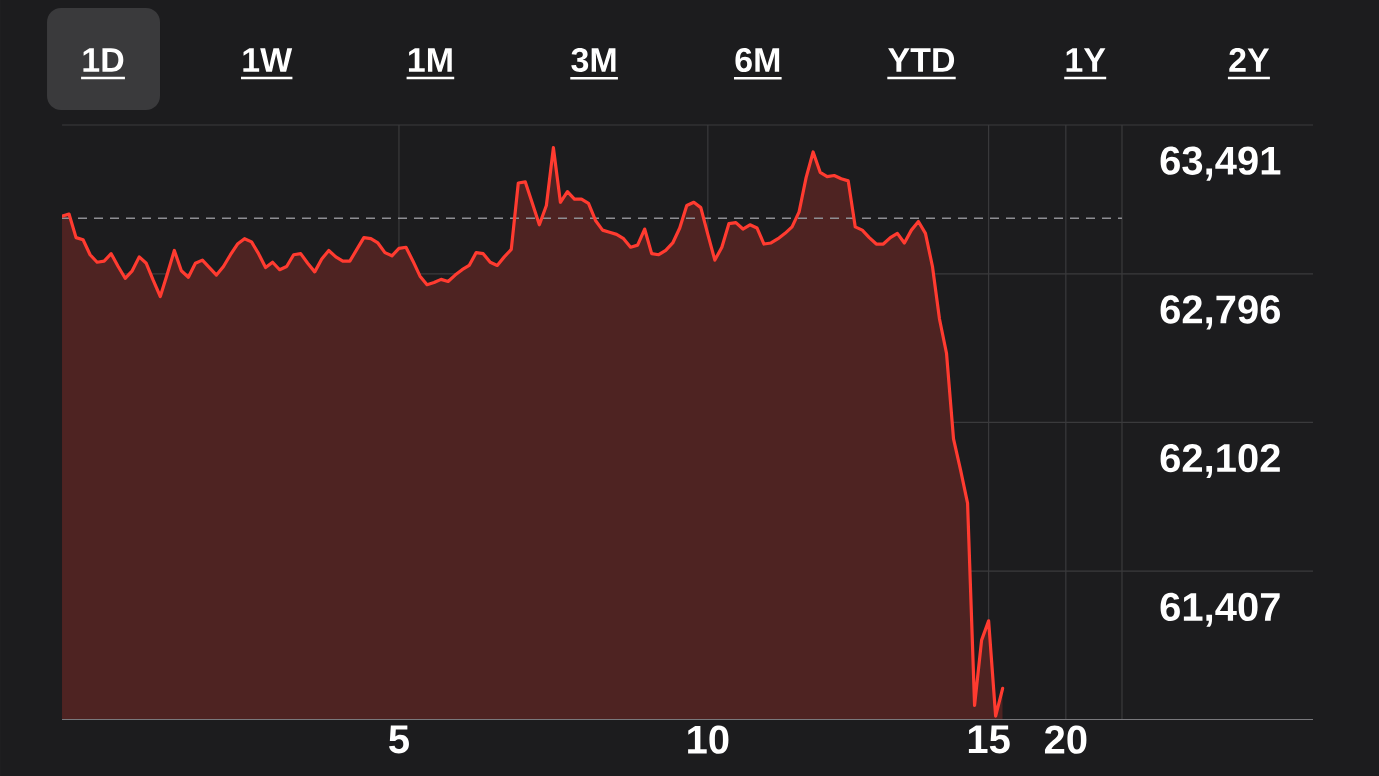  Describe the element at coordinates (268, 60) in the screenshot. I see `text: 1W` at that location.